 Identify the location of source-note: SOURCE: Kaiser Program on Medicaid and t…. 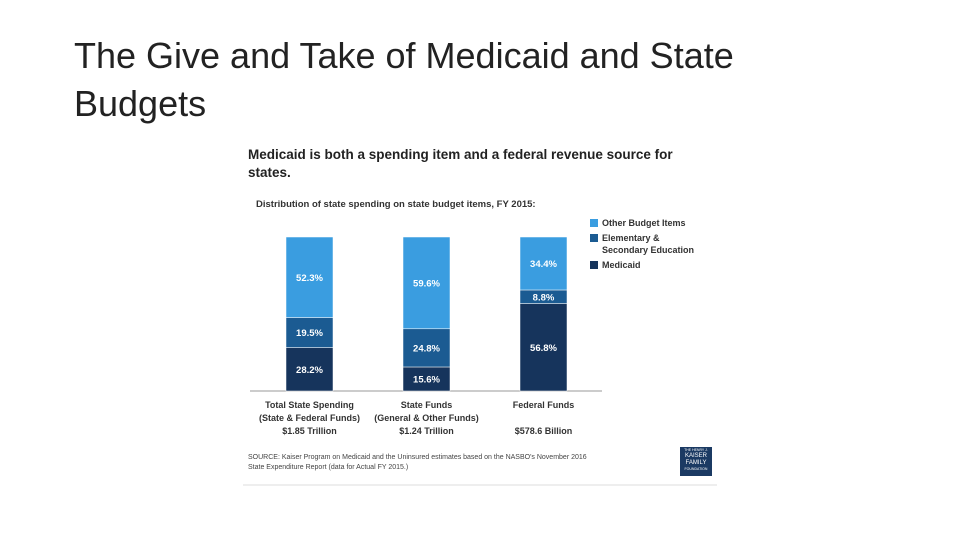
(417, 462).